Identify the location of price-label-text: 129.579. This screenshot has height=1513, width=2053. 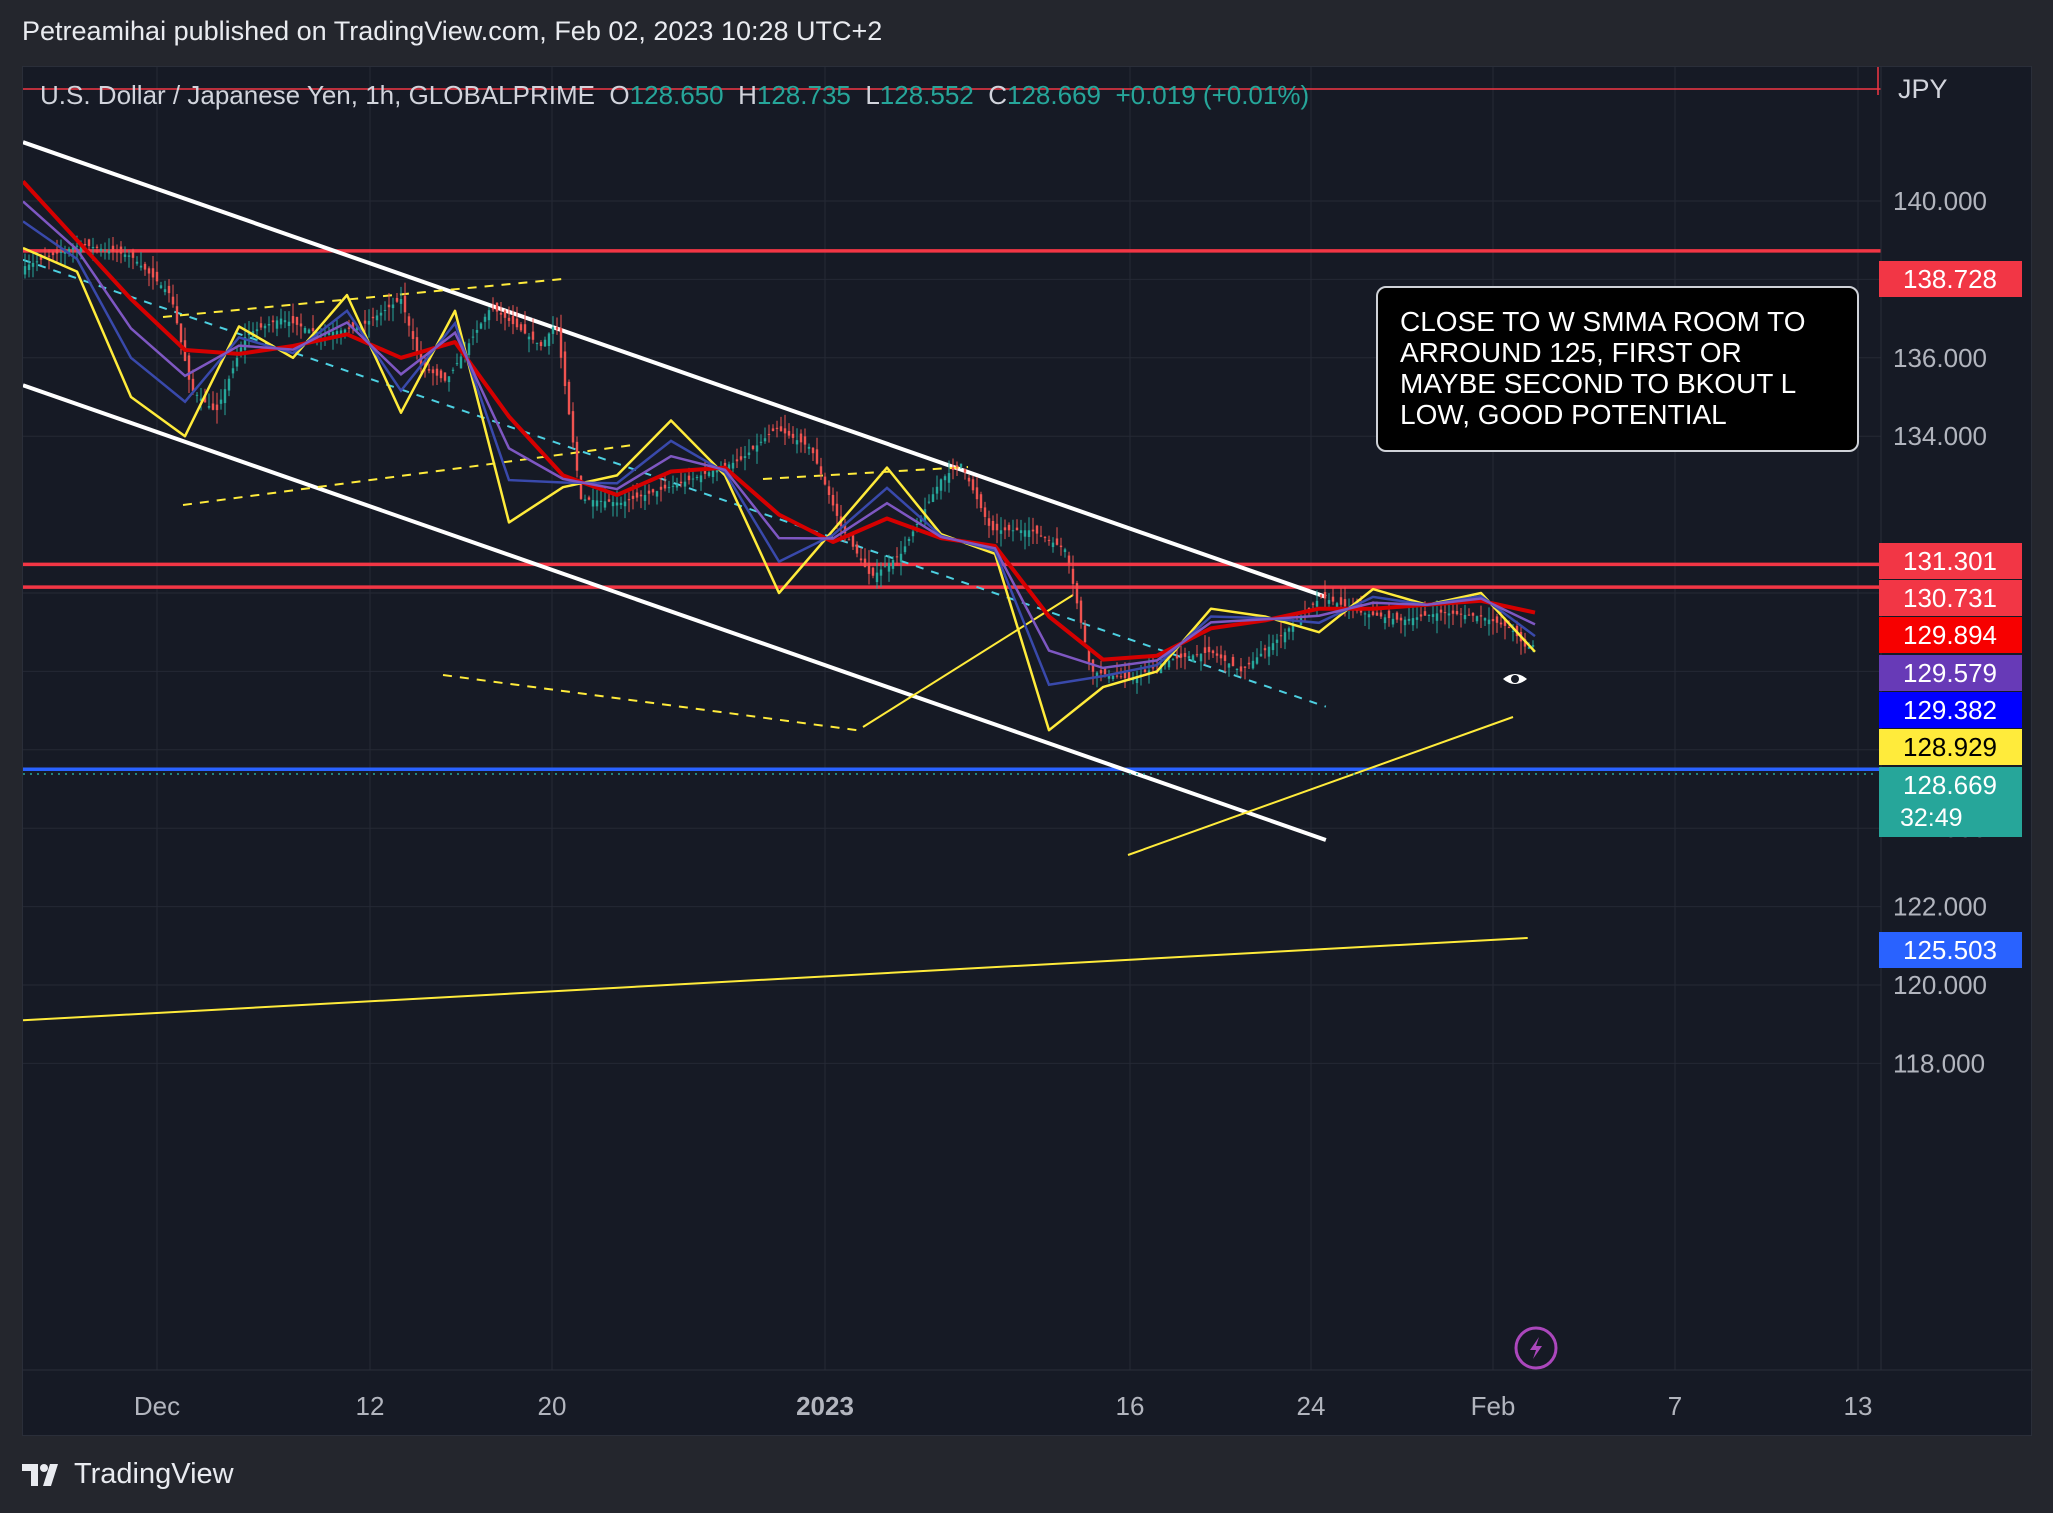
(1950, 673).